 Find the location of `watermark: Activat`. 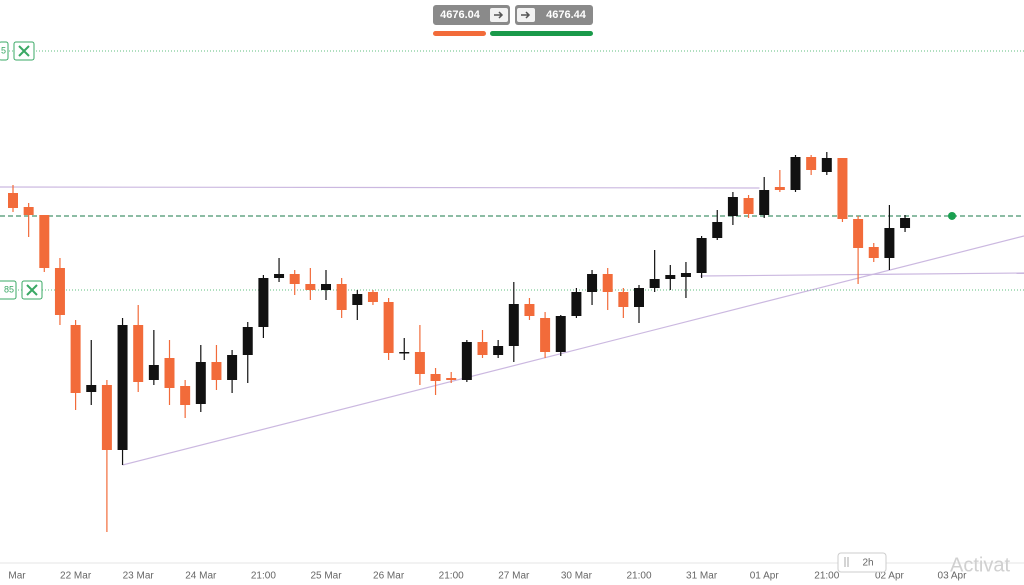

watermark: Activat is located at coordinates (980, 565).